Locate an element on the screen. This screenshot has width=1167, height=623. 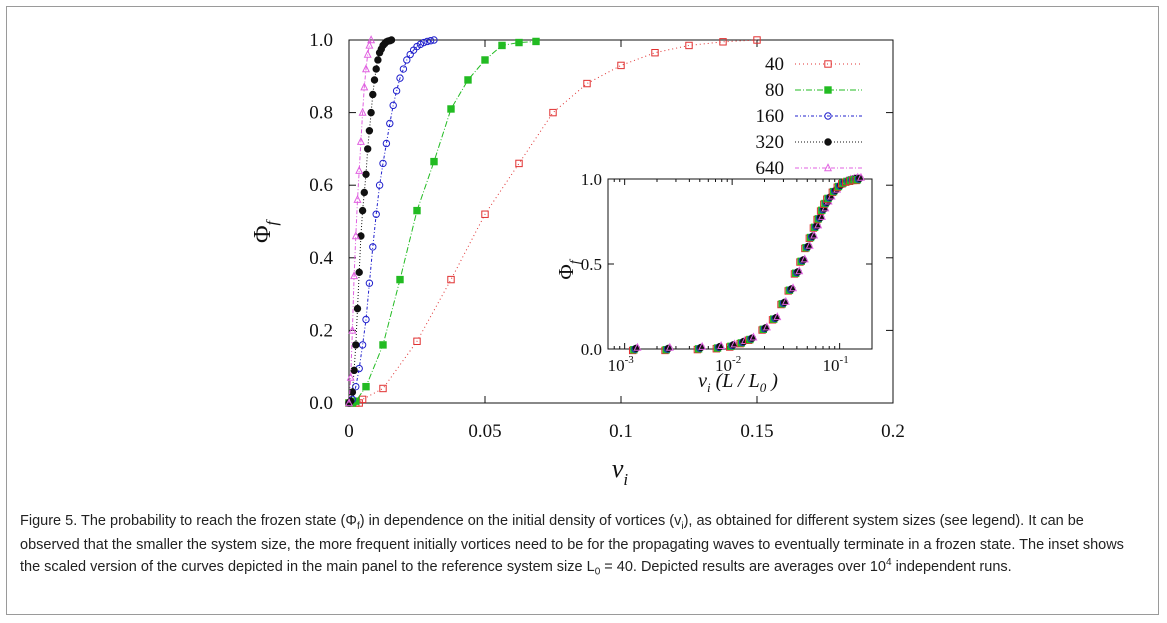
y-axis-label: Φf is located at coordinates (265, 230).